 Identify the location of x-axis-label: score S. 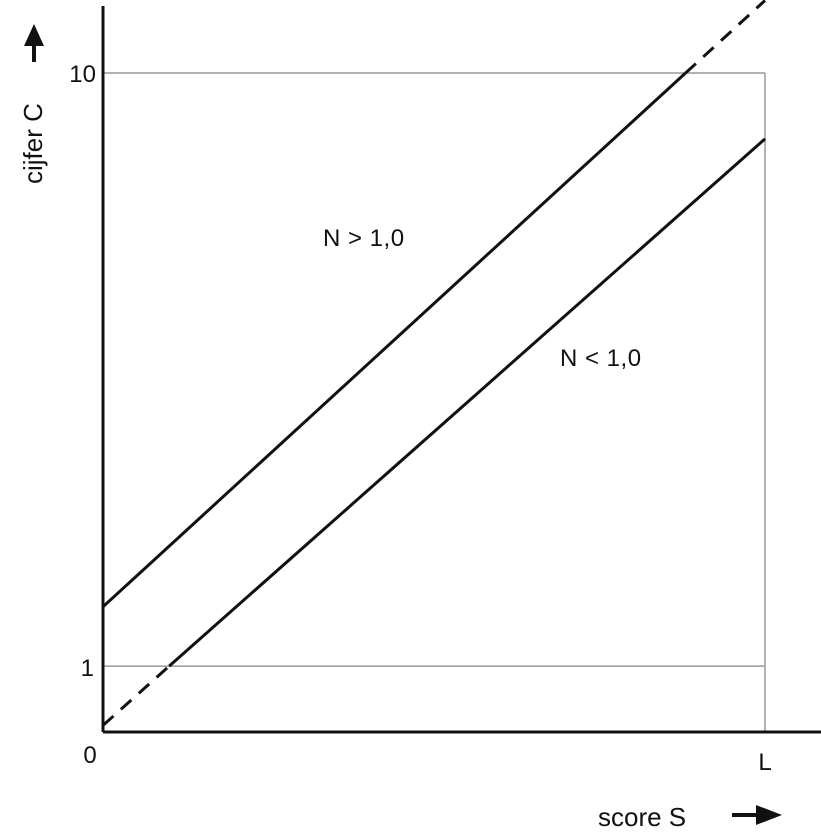
(642, 817).